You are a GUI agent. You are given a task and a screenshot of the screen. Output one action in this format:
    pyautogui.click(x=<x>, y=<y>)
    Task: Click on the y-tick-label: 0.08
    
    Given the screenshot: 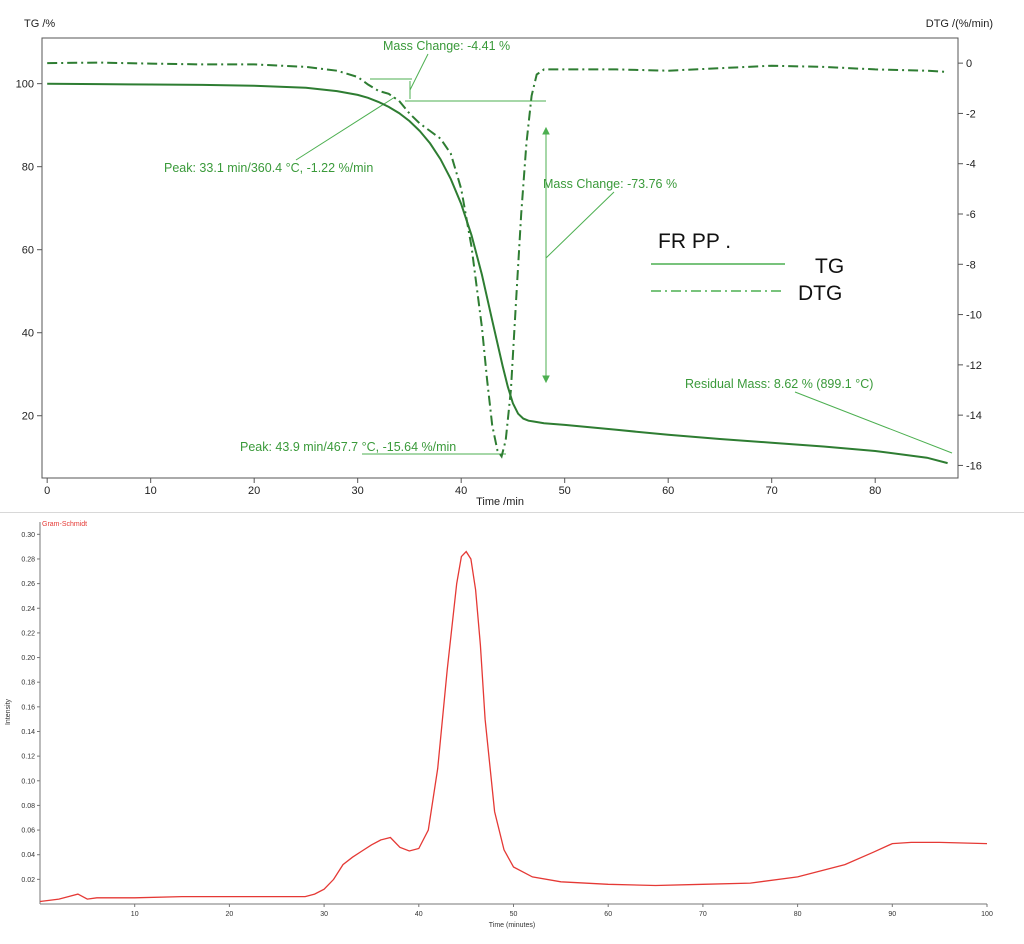 What is the action you would take?
    pyautogui.click(x=28, y=806)
    